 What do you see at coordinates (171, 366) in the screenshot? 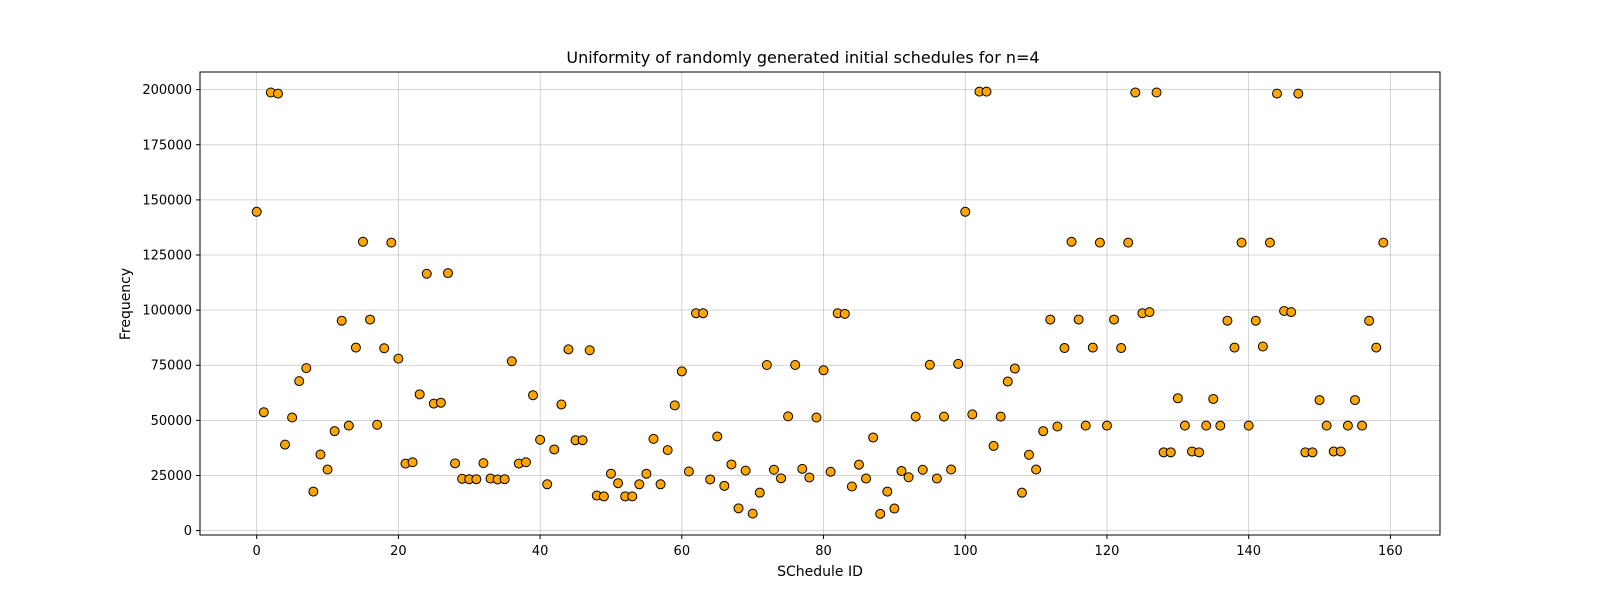
I see `y-tick-label: 75000` at bounding box center [171, 366].